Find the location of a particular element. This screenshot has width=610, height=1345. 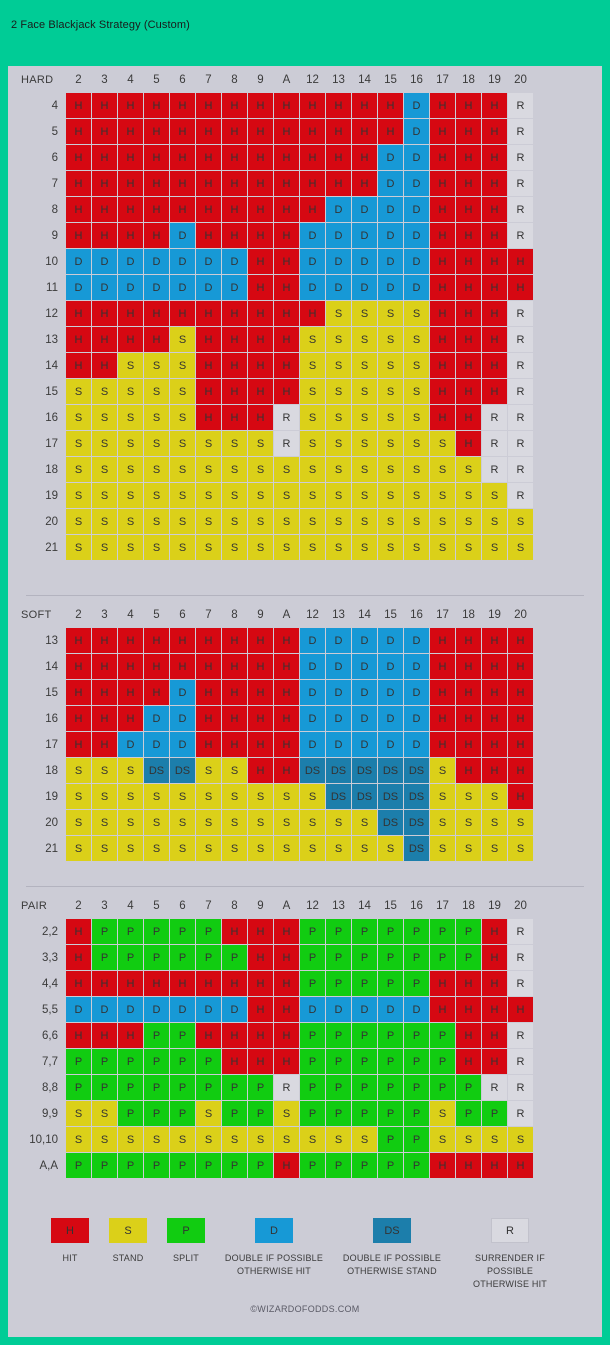

table-row: 15 H H H H D H H H H D D D D D H H H H is located at coordinates (271, 692).